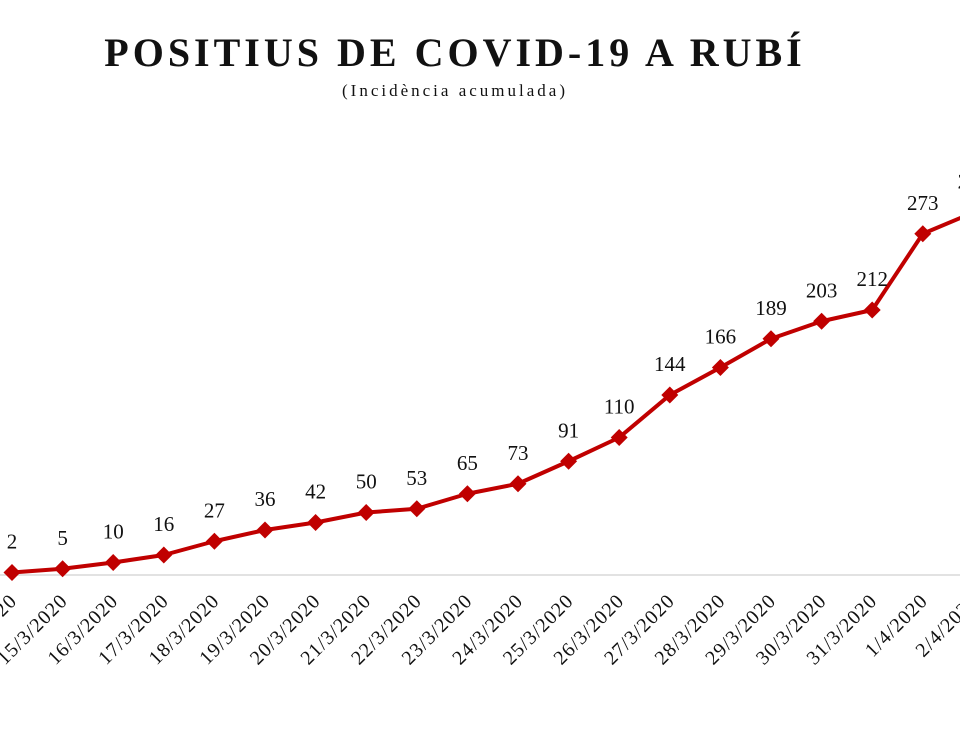 This screenshot has height=750, width=960. I want to click on value-label: 10, so click(113, 532).